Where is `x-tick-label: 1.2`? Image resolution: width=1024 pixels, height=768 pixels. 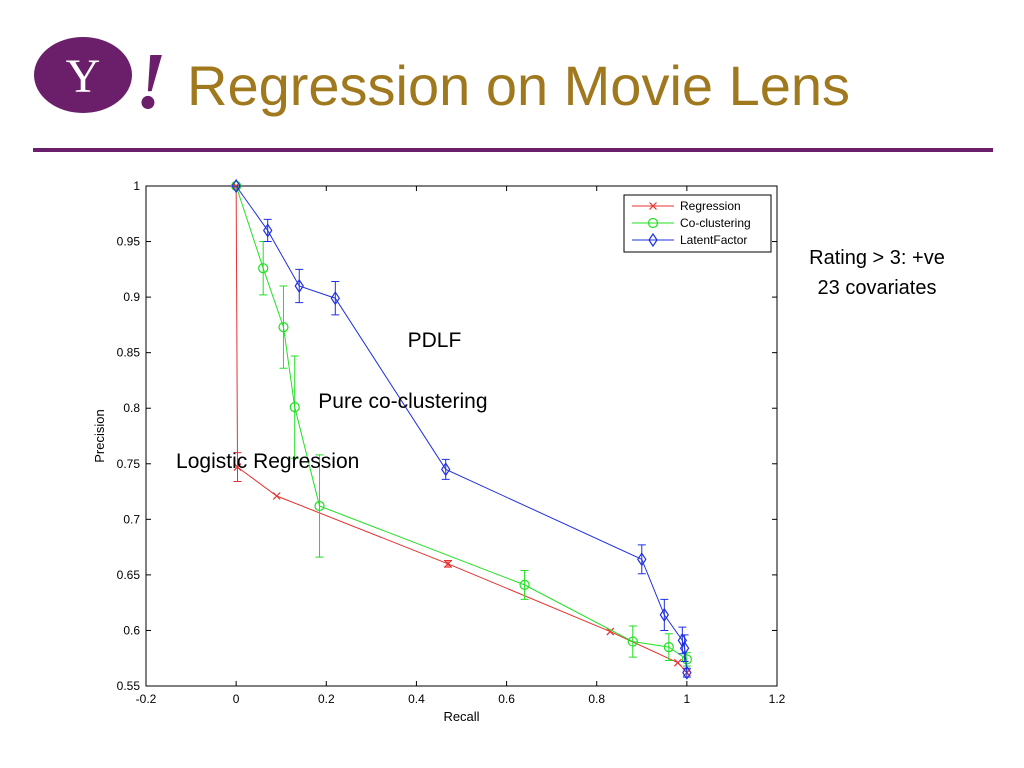
x-tick-label: 1.2 is located at coordinates (777, 699).